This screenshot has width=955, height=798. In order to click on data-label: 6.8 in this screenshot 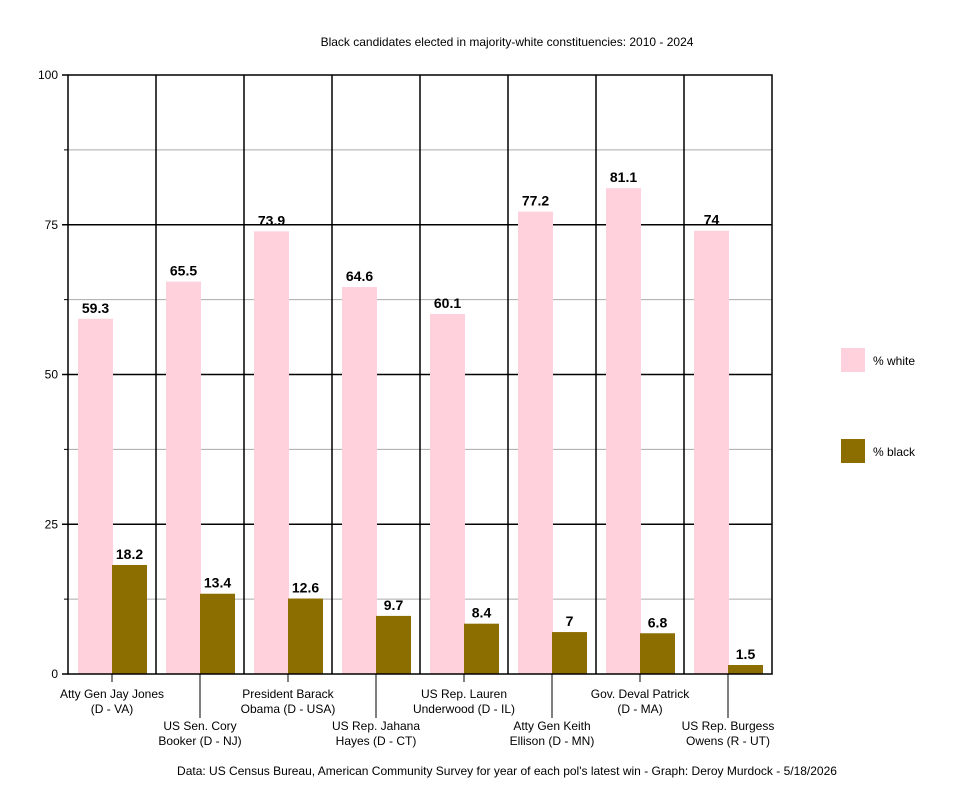, I will do `click(658, 622)`.